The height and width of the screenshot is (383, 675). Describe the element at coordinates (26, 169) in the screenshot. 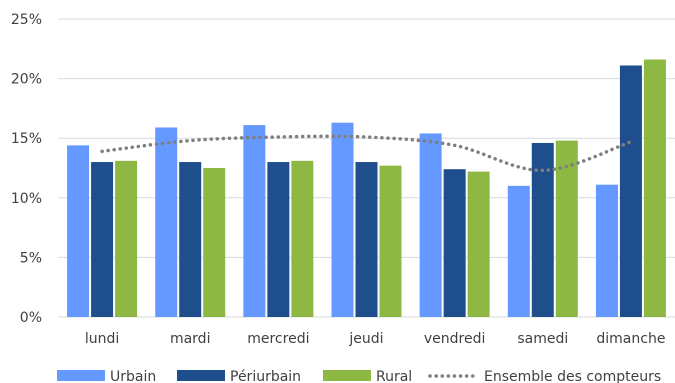

I see `y-axis-tick-labels: 0% 5% 10% 15% 20% 25%` at that location.